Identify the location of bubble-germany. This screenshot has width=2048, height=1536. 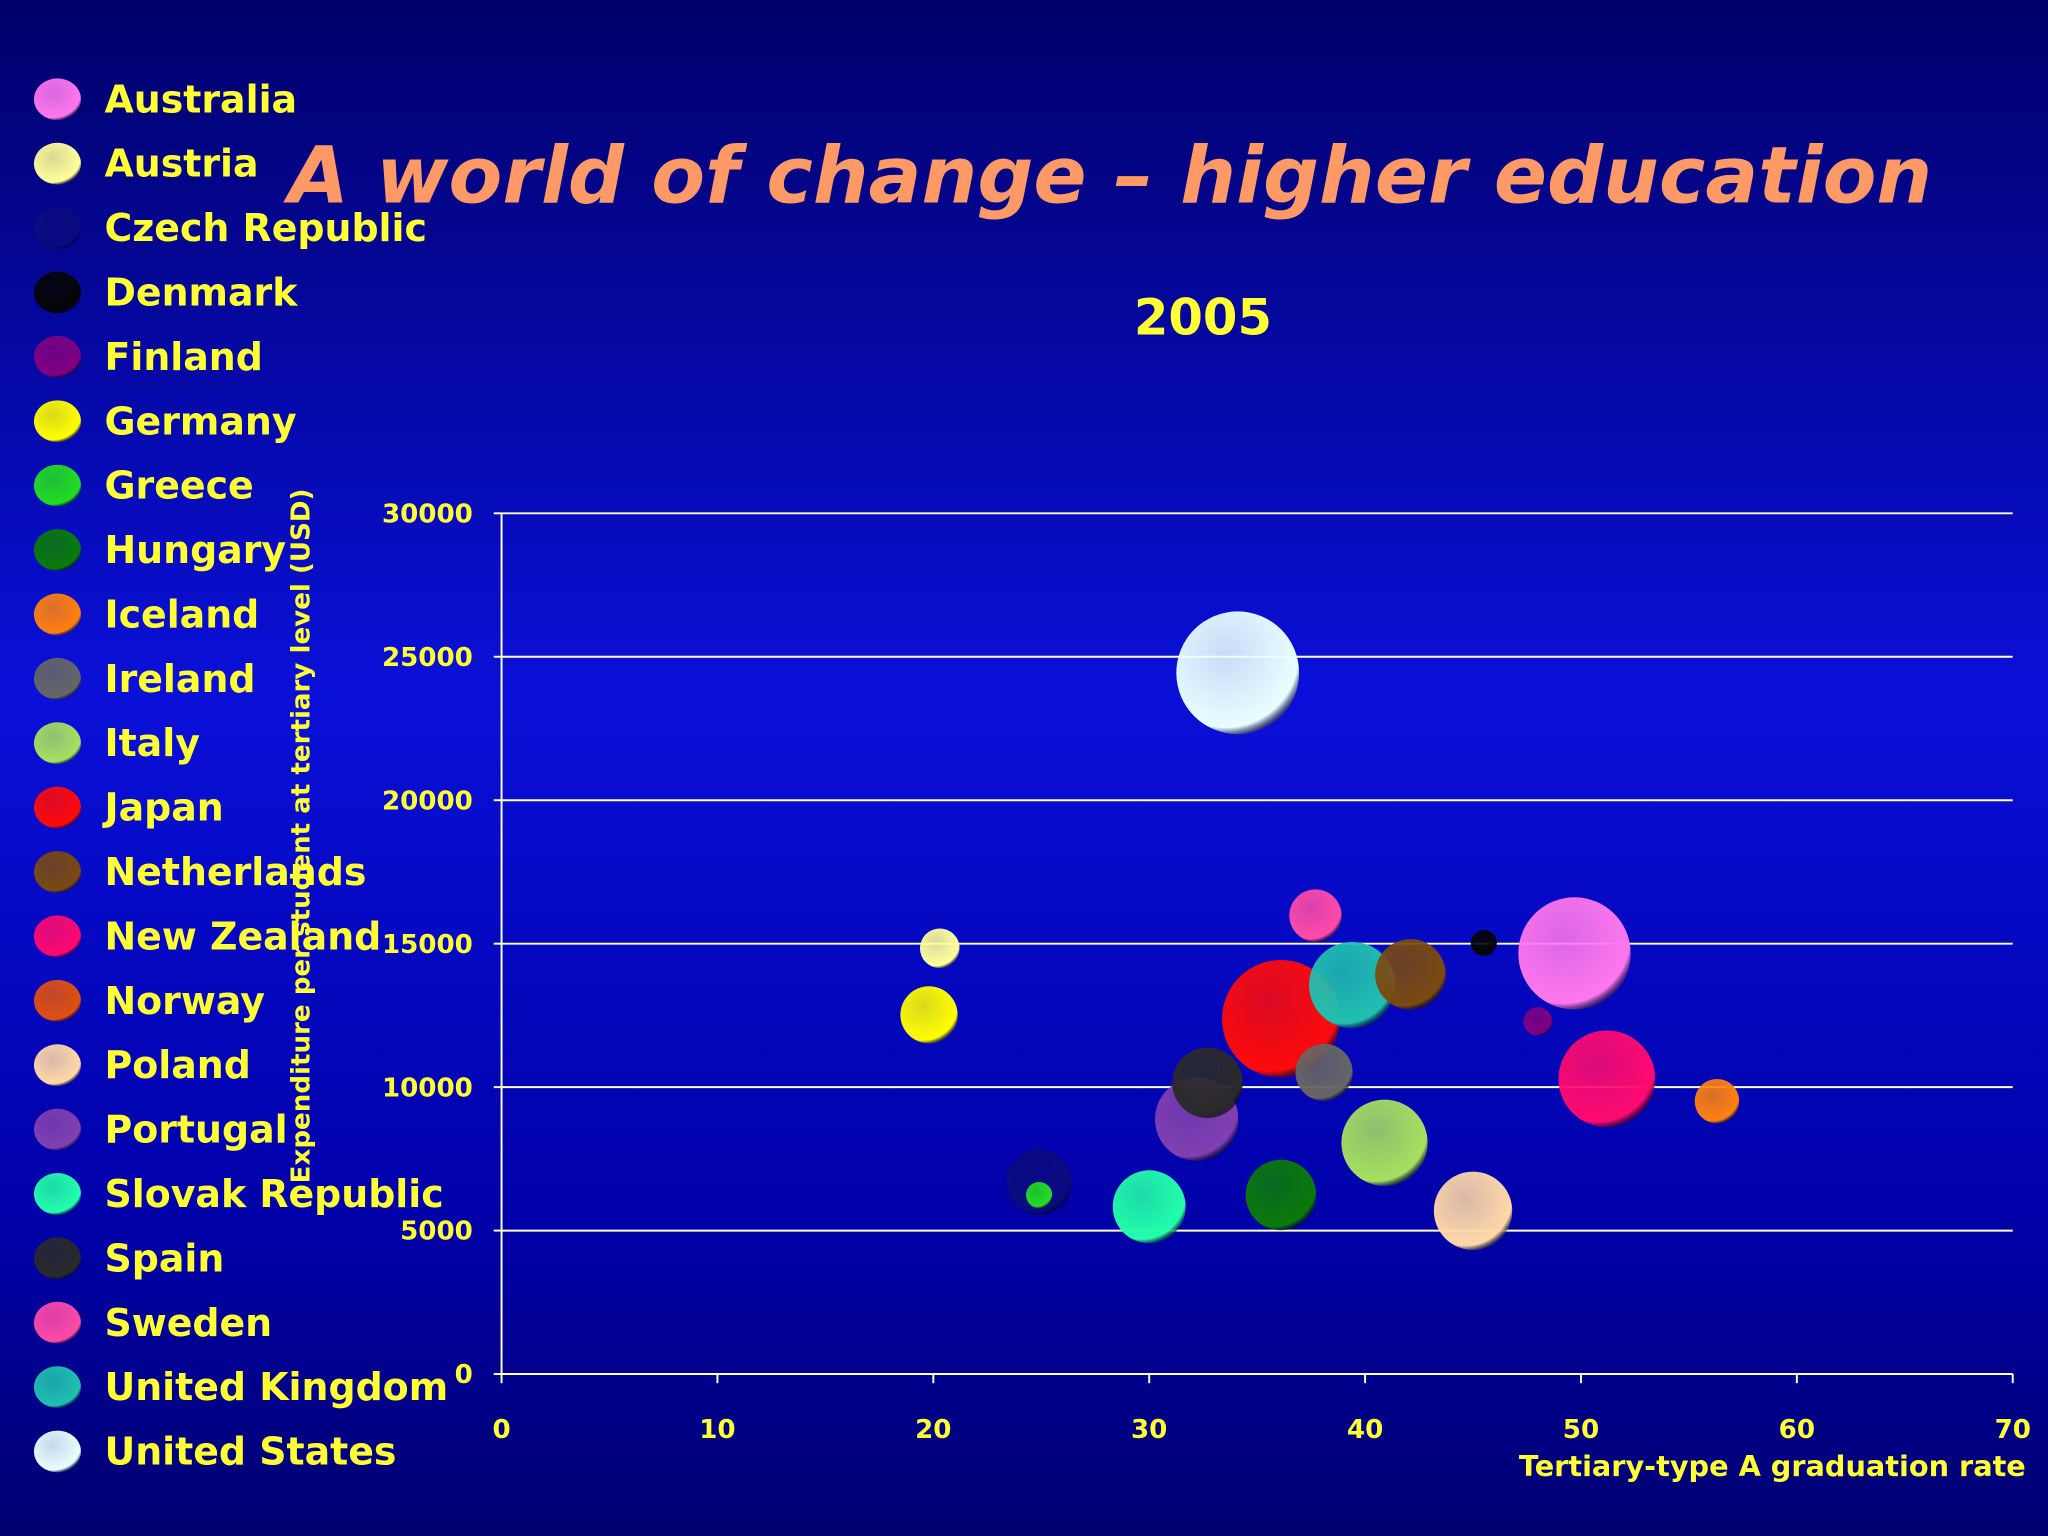
(929, 1015).